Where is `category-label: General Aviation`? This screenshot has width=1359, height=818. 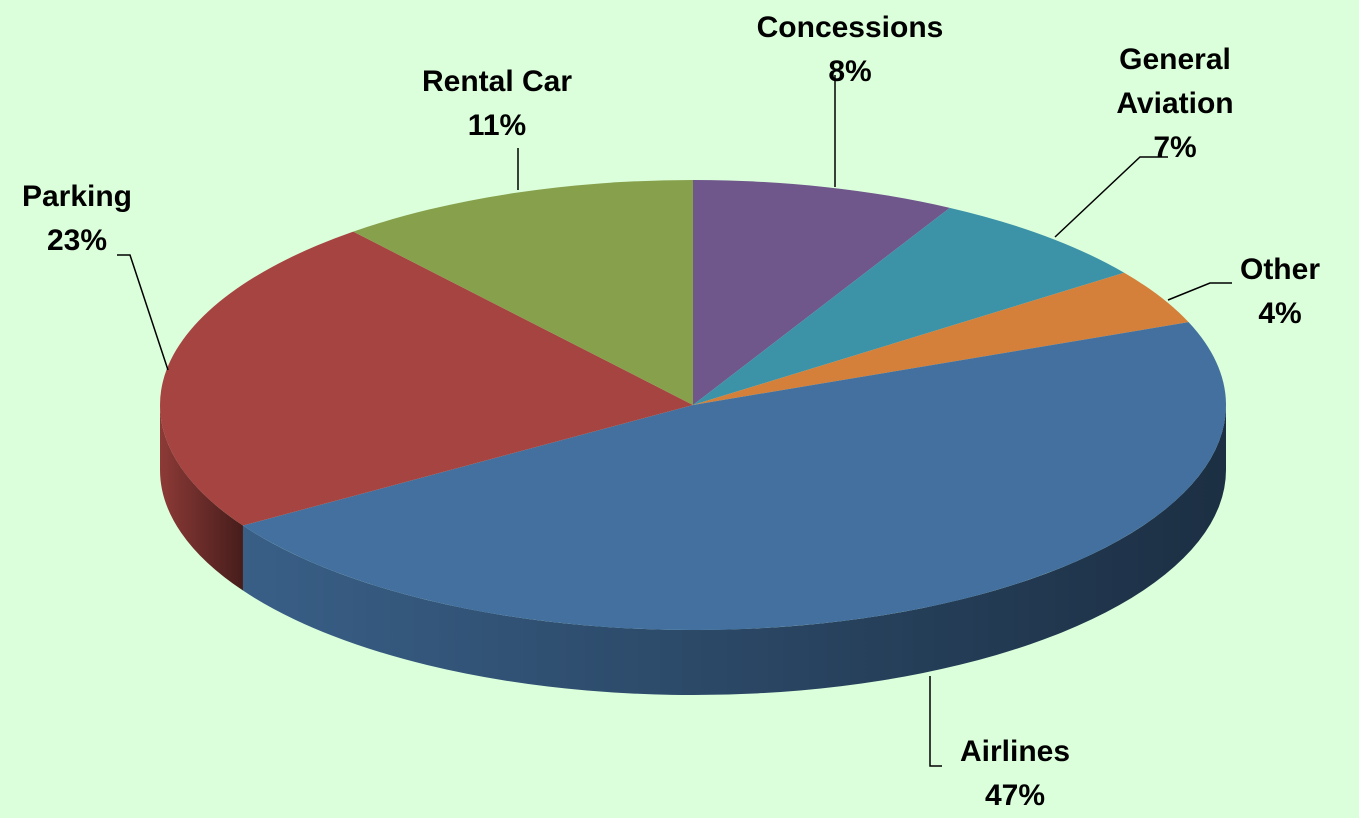
category-label: General Aviation is located at coordinates (1175, 81).